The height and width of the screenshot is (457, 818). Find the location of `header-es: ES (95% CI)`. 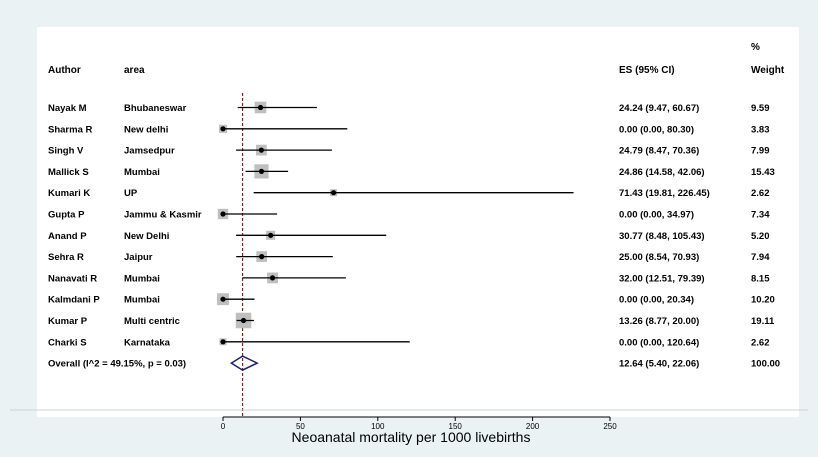

header-es: ES (95% CI) is located at coordinates (647, 70).